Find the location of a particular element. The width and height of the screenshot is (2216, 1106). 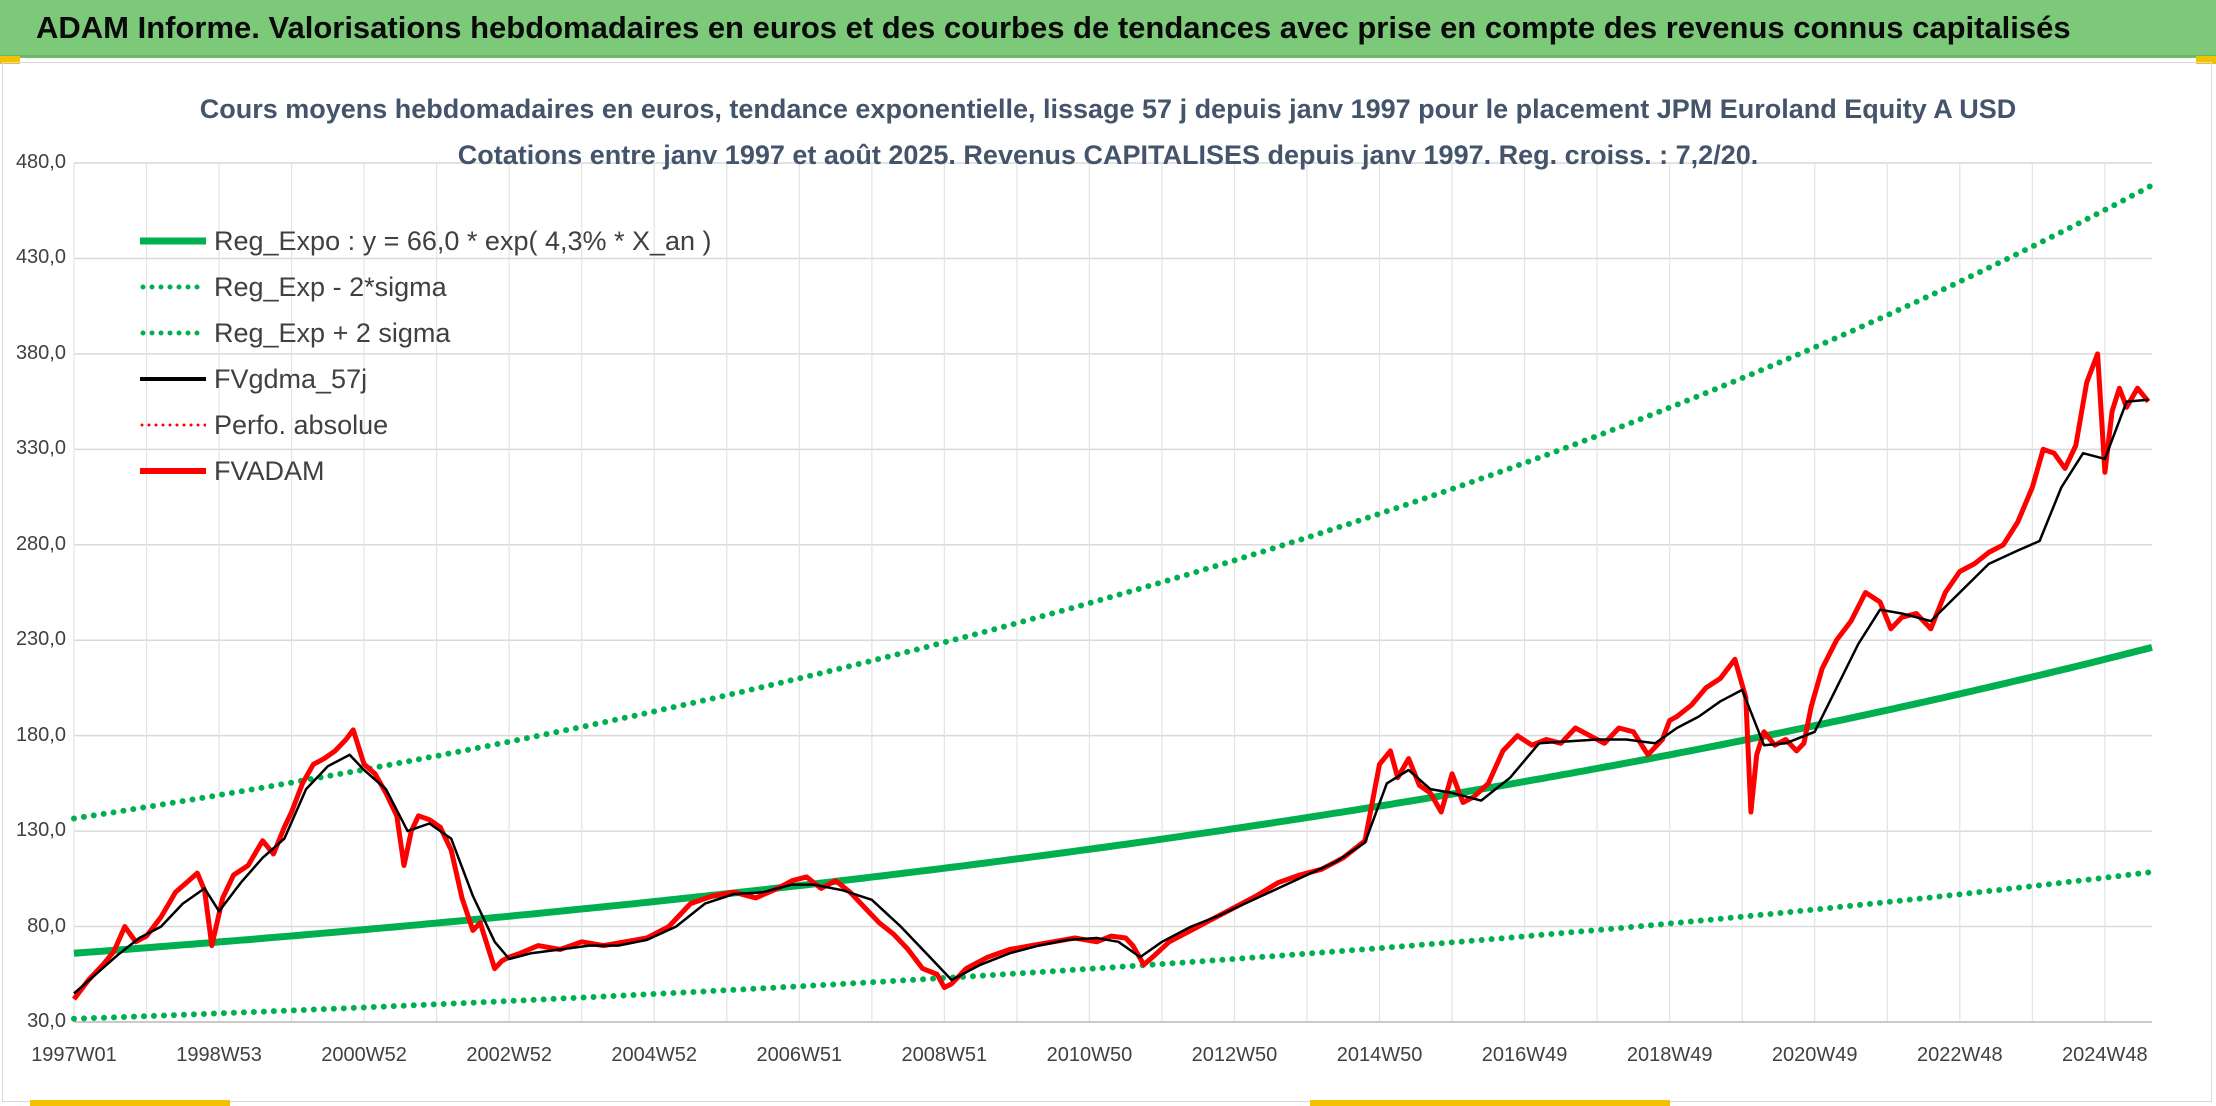

x-tick-label: 2014W50 is located at coordinates (1379, 1055).